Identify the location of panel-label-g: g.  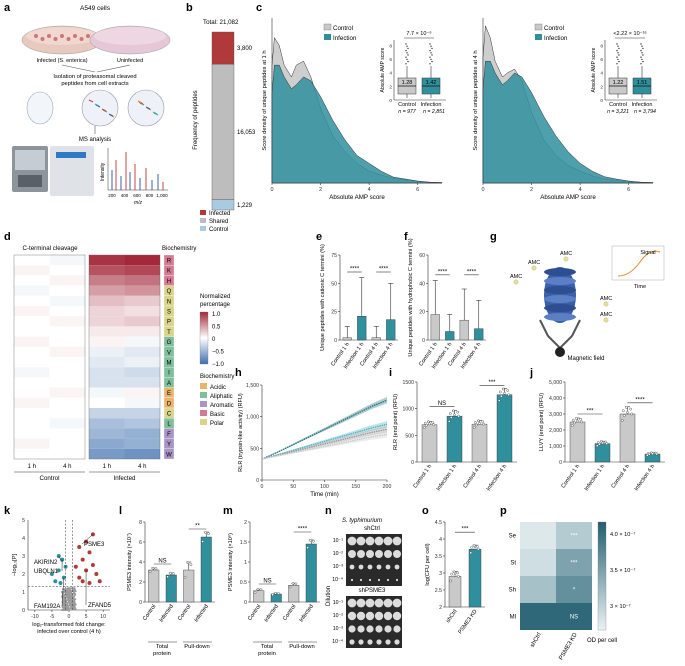
(493, 237).